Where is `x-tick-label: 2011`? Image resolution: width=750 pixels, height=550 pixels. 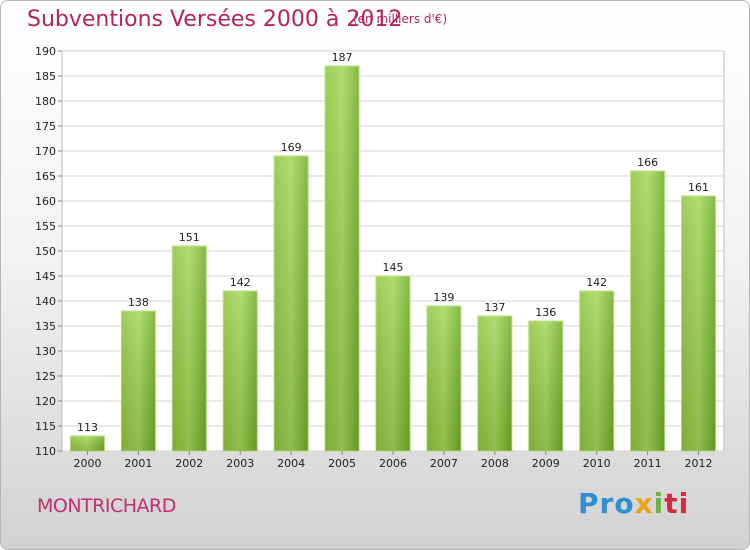
x-tick-label: 2011 is located at coordinates (648, 463).